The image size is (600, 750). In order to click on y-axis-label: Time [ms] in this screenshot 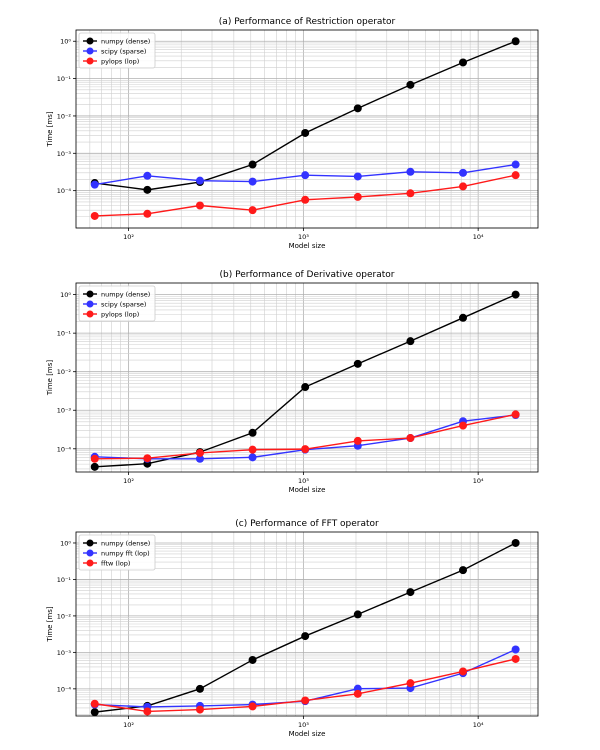, I will do `click(50, 624)`.